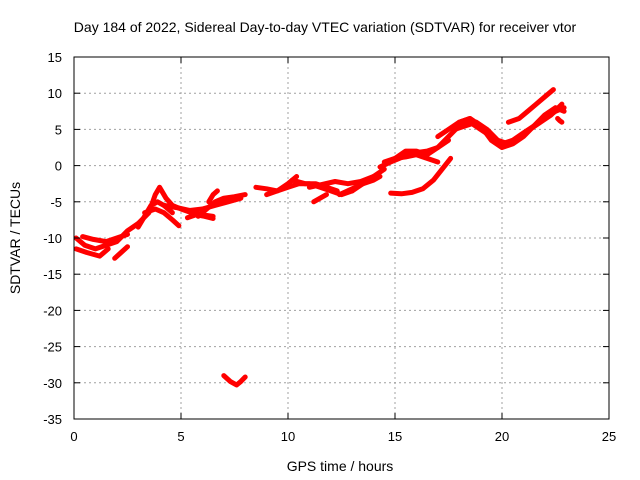 This screenshot has height=480, width=640. Describe the element at coordinates (180, 436) in the screenshot. I see `x-tick-label: 5` at that location.